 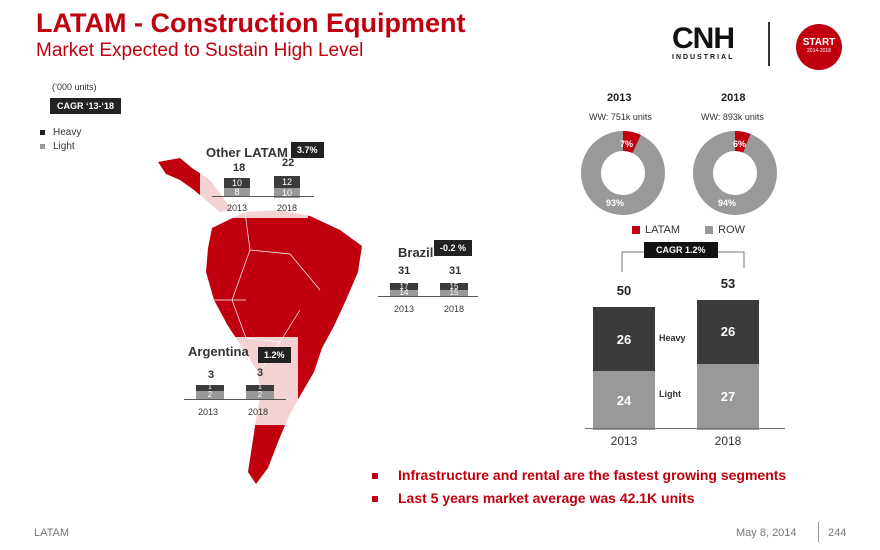 I want to click on cnh-logo: CNH INDUSTRIAL, so click(x=712, y=42).